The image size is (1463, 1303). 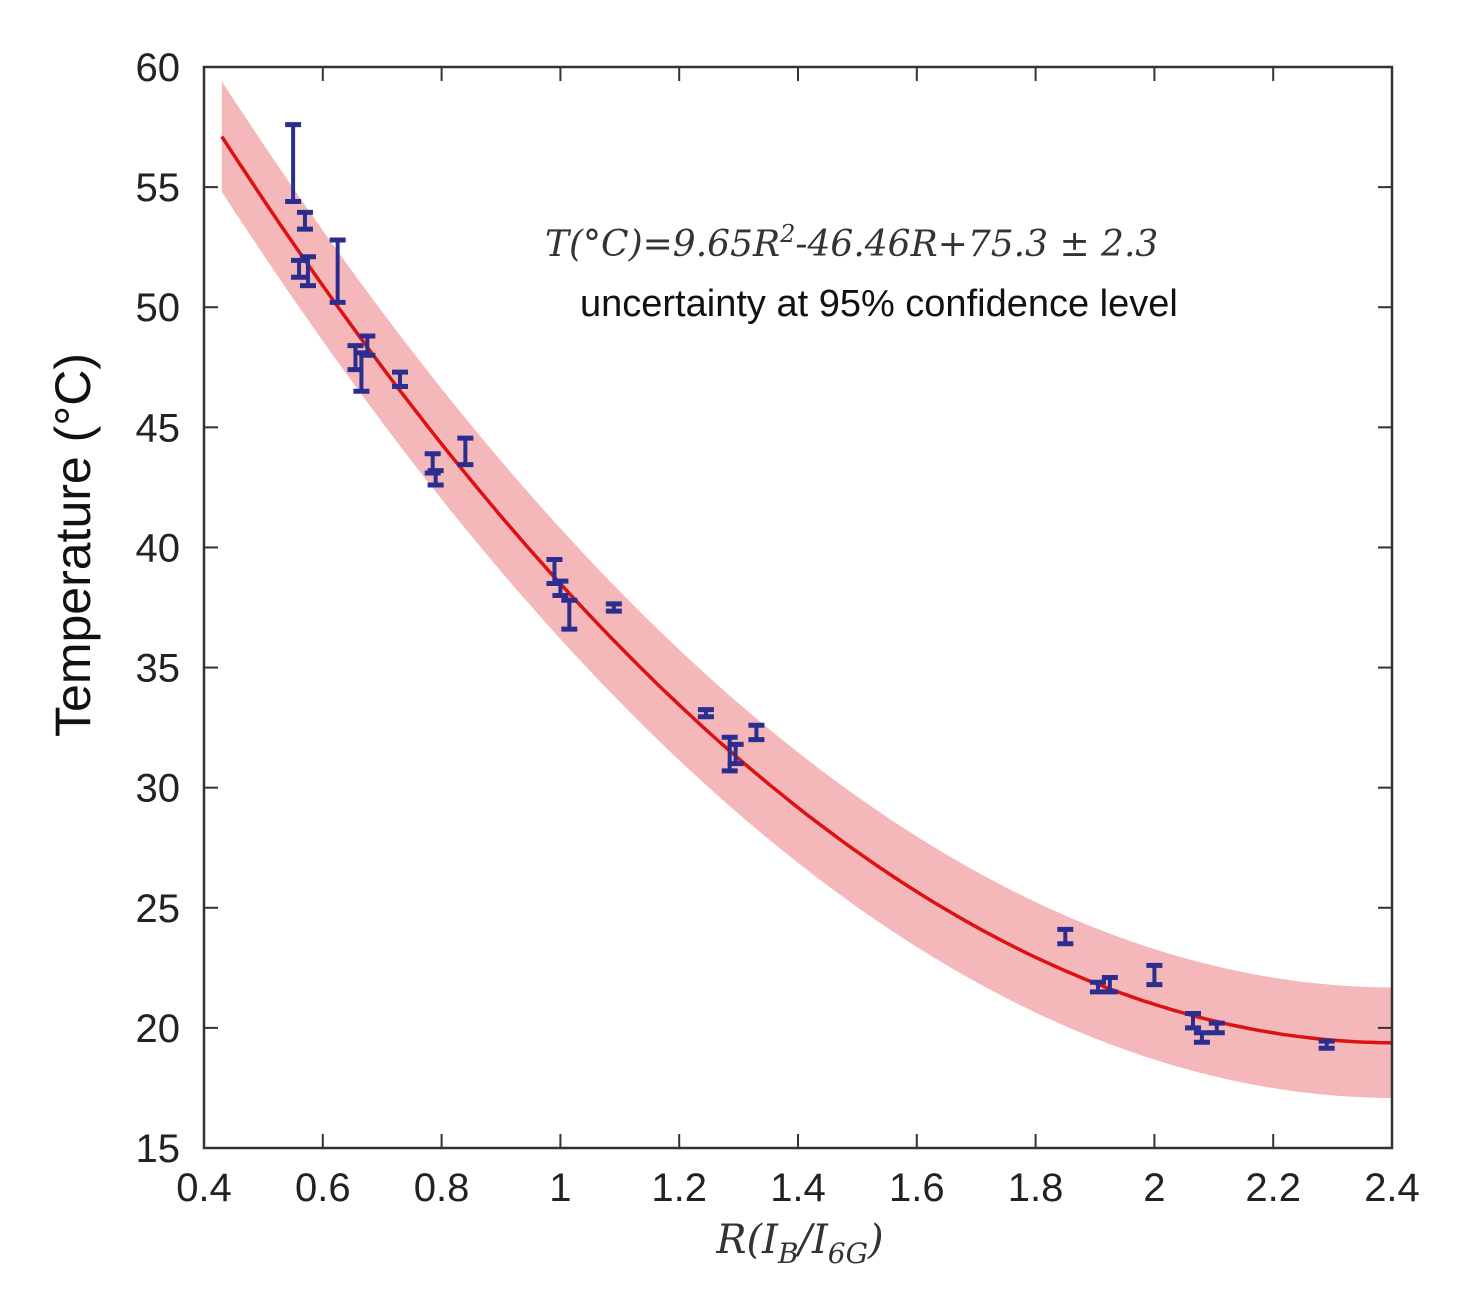 What do you see at coordinates (879, 304) in the screenshot?
I see `confidence-note: uncertainty at 95% confidence level` at bounding box center [879, 304].